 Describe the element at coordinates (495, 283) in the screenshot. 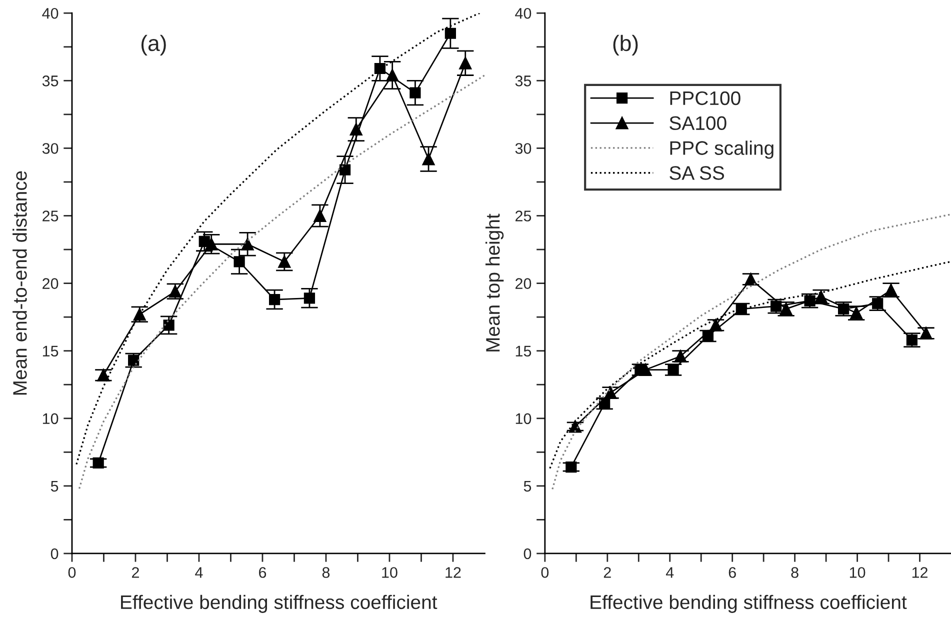

I see `y-axis-title: Mean top height` at that location.